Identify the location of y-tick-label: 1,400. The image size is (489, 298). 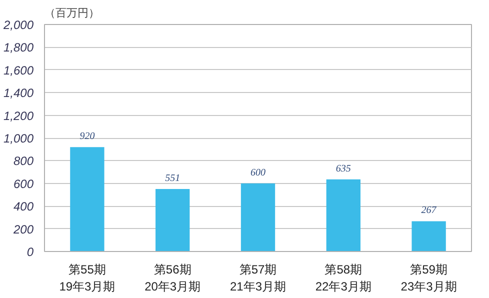
(18, 93).